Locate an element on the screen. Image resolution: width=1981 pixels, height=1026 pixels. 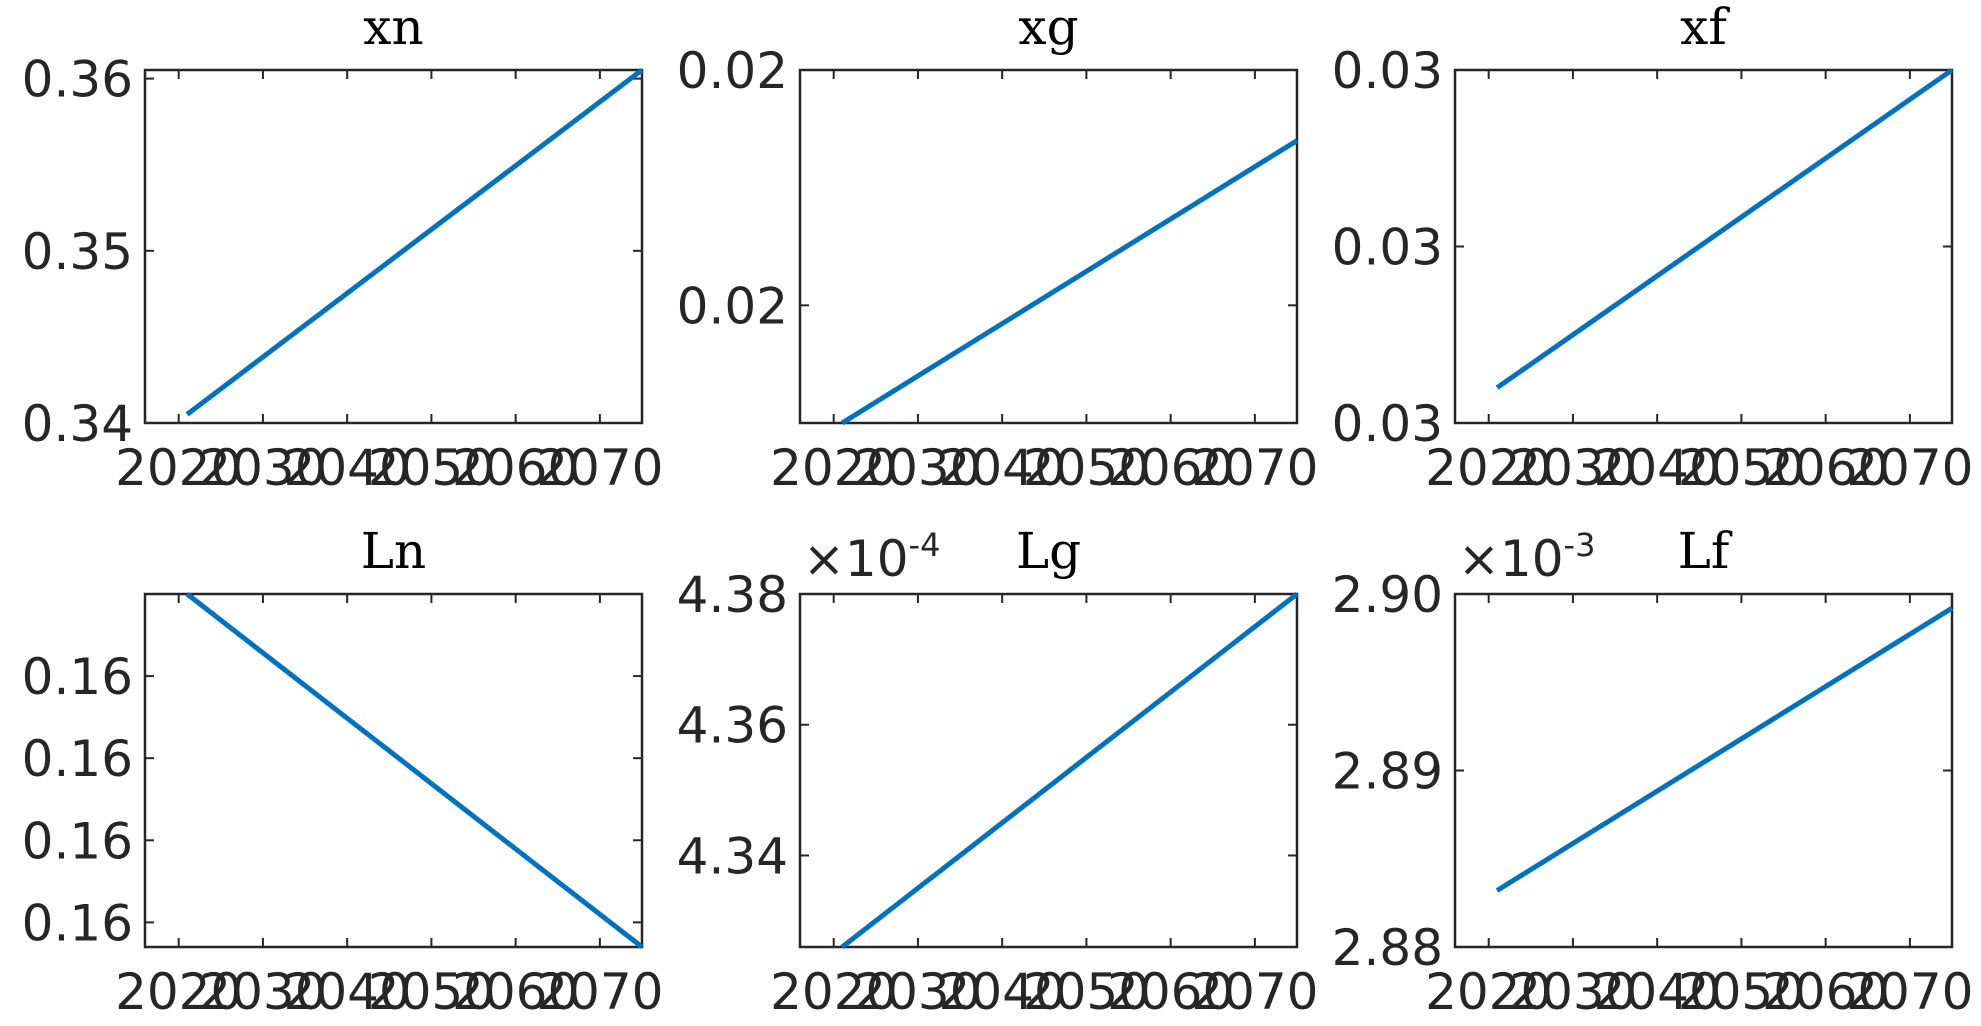
subplot-title: xg is located at coordinates (1048, 28).